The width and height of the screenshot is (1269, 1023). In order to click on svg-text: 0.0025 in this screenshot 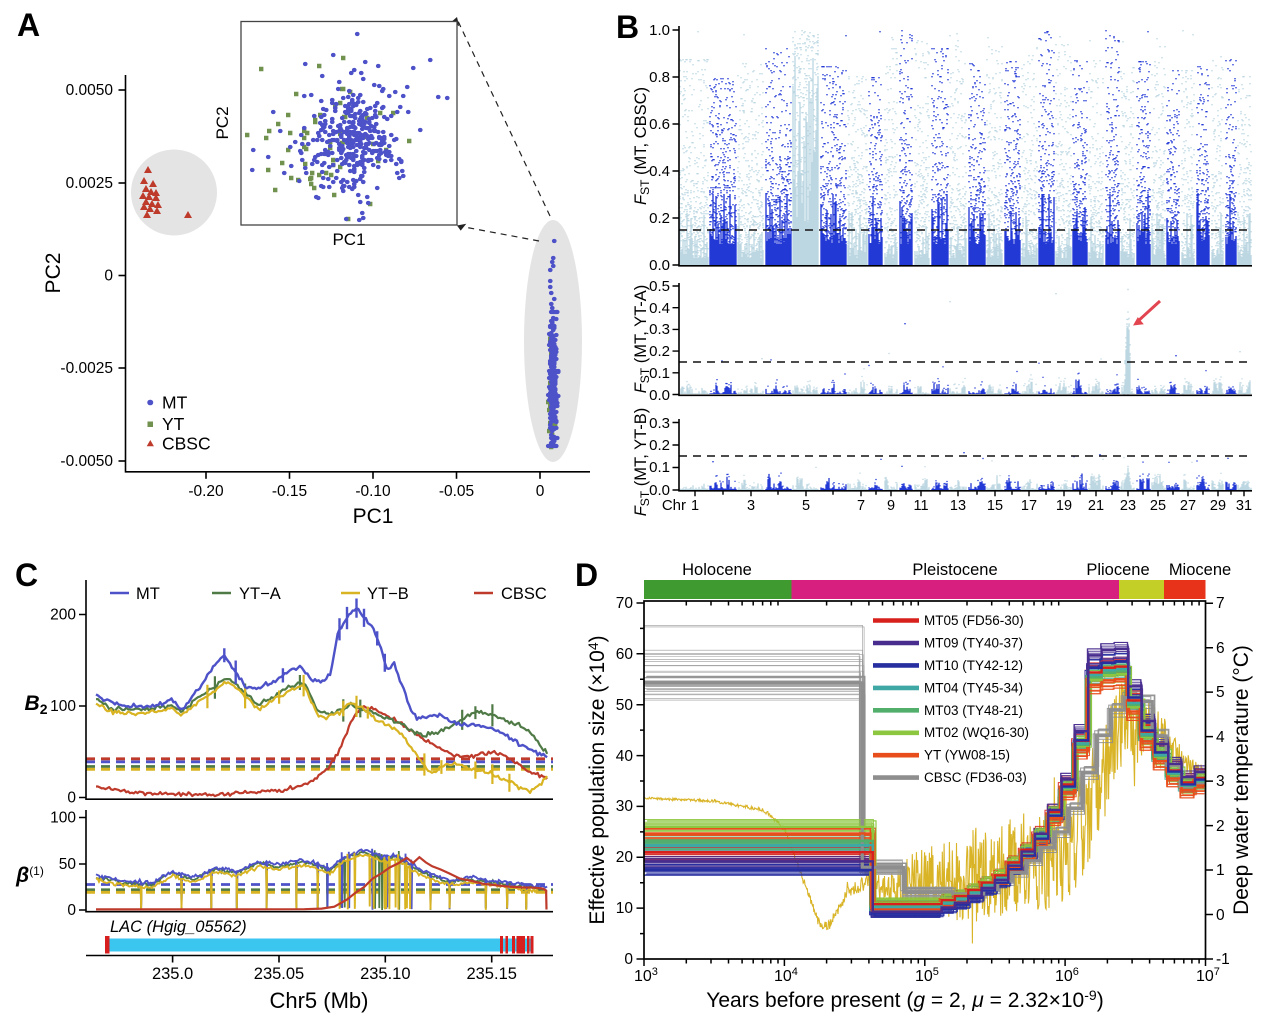, I will do `click(89, 183)`.